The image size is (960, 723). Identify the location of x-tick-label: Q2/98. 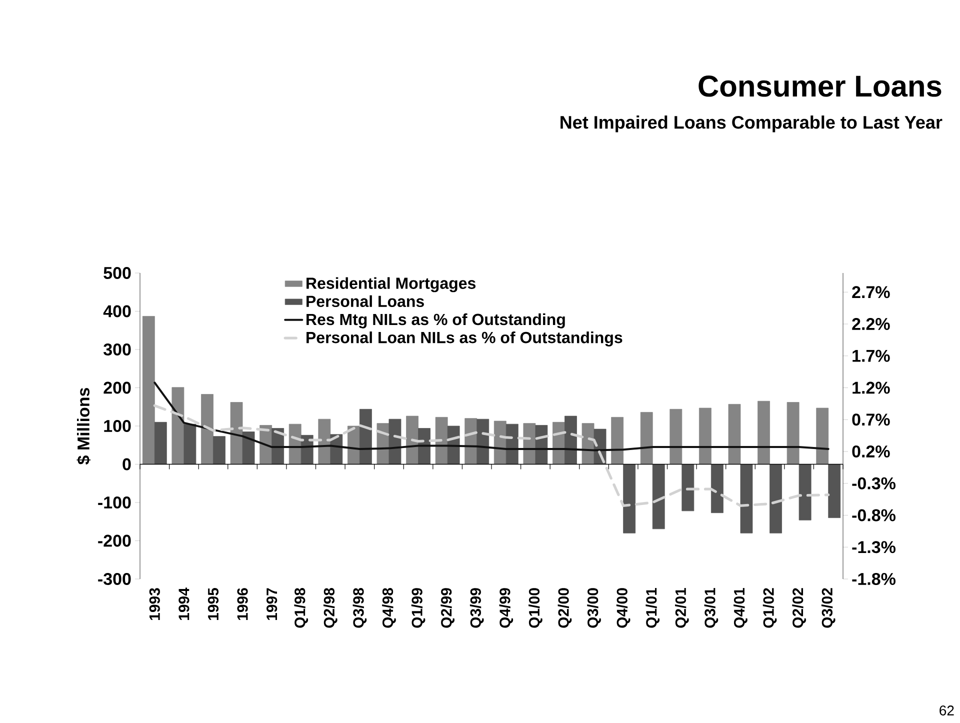
(330, 608).